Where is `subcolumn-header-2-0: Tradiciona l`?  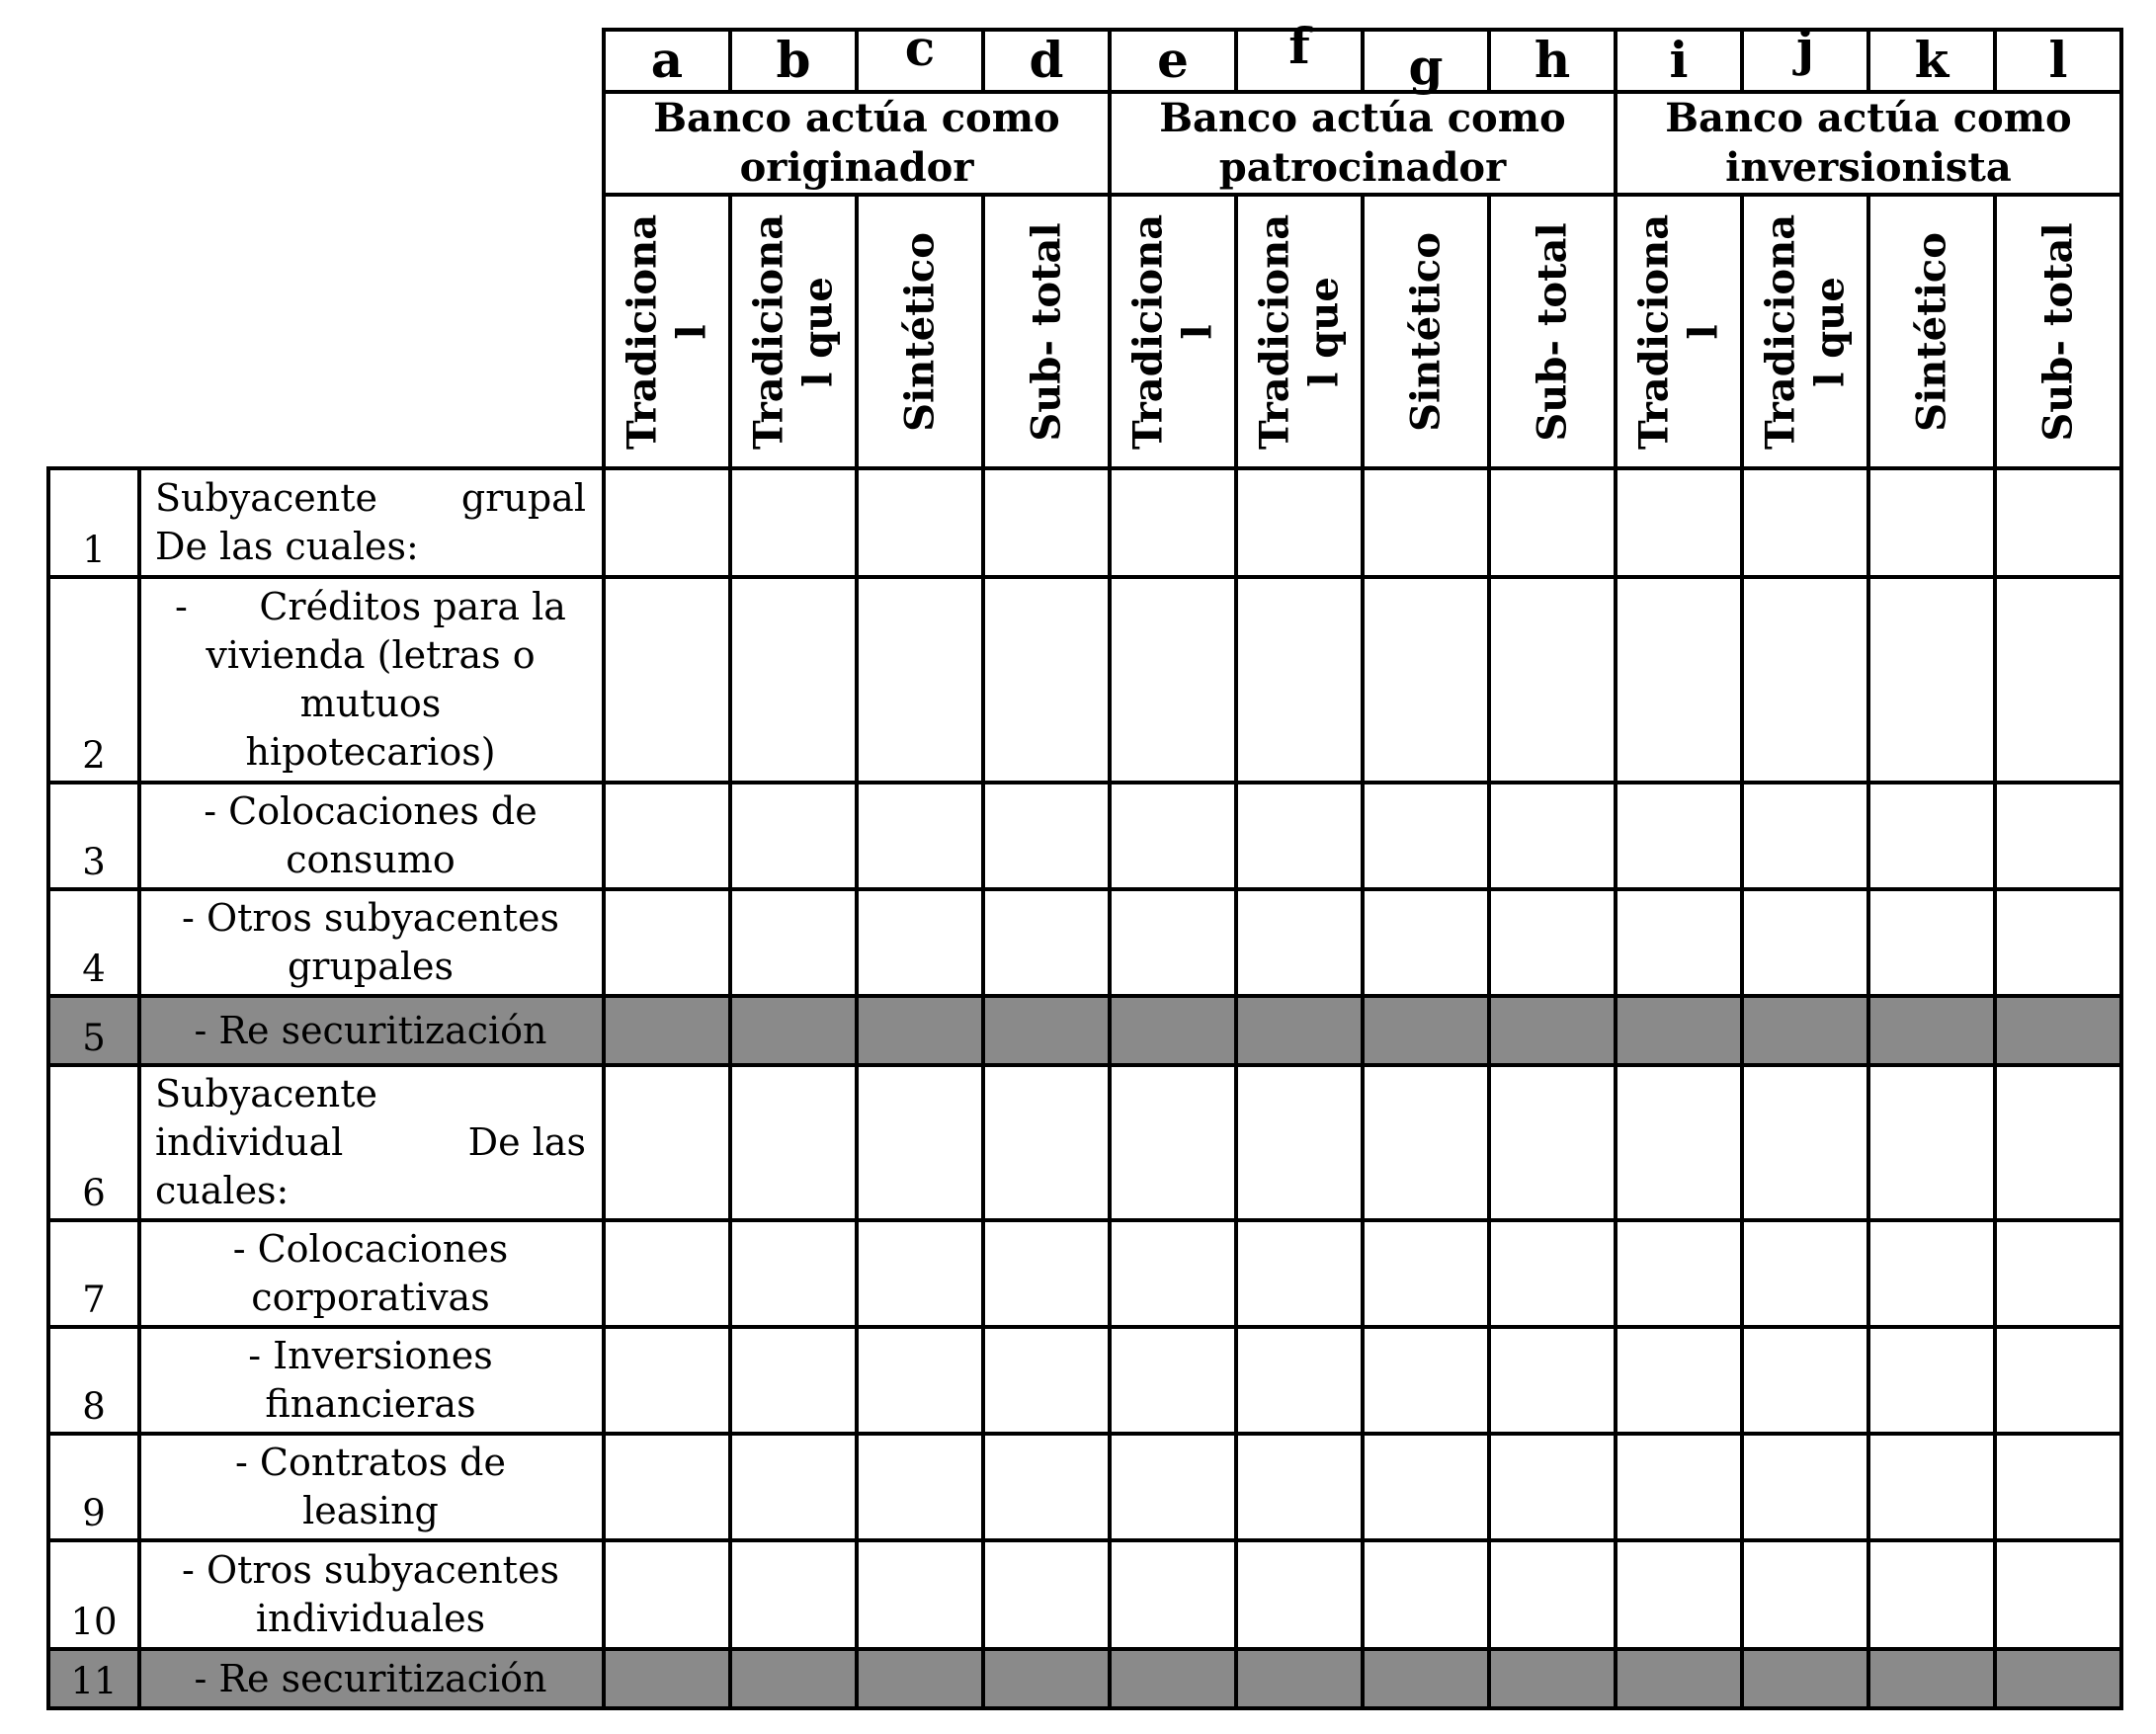
subcolumn-header-2-0: Tradiciona l is located at coordinates (1679, 332).